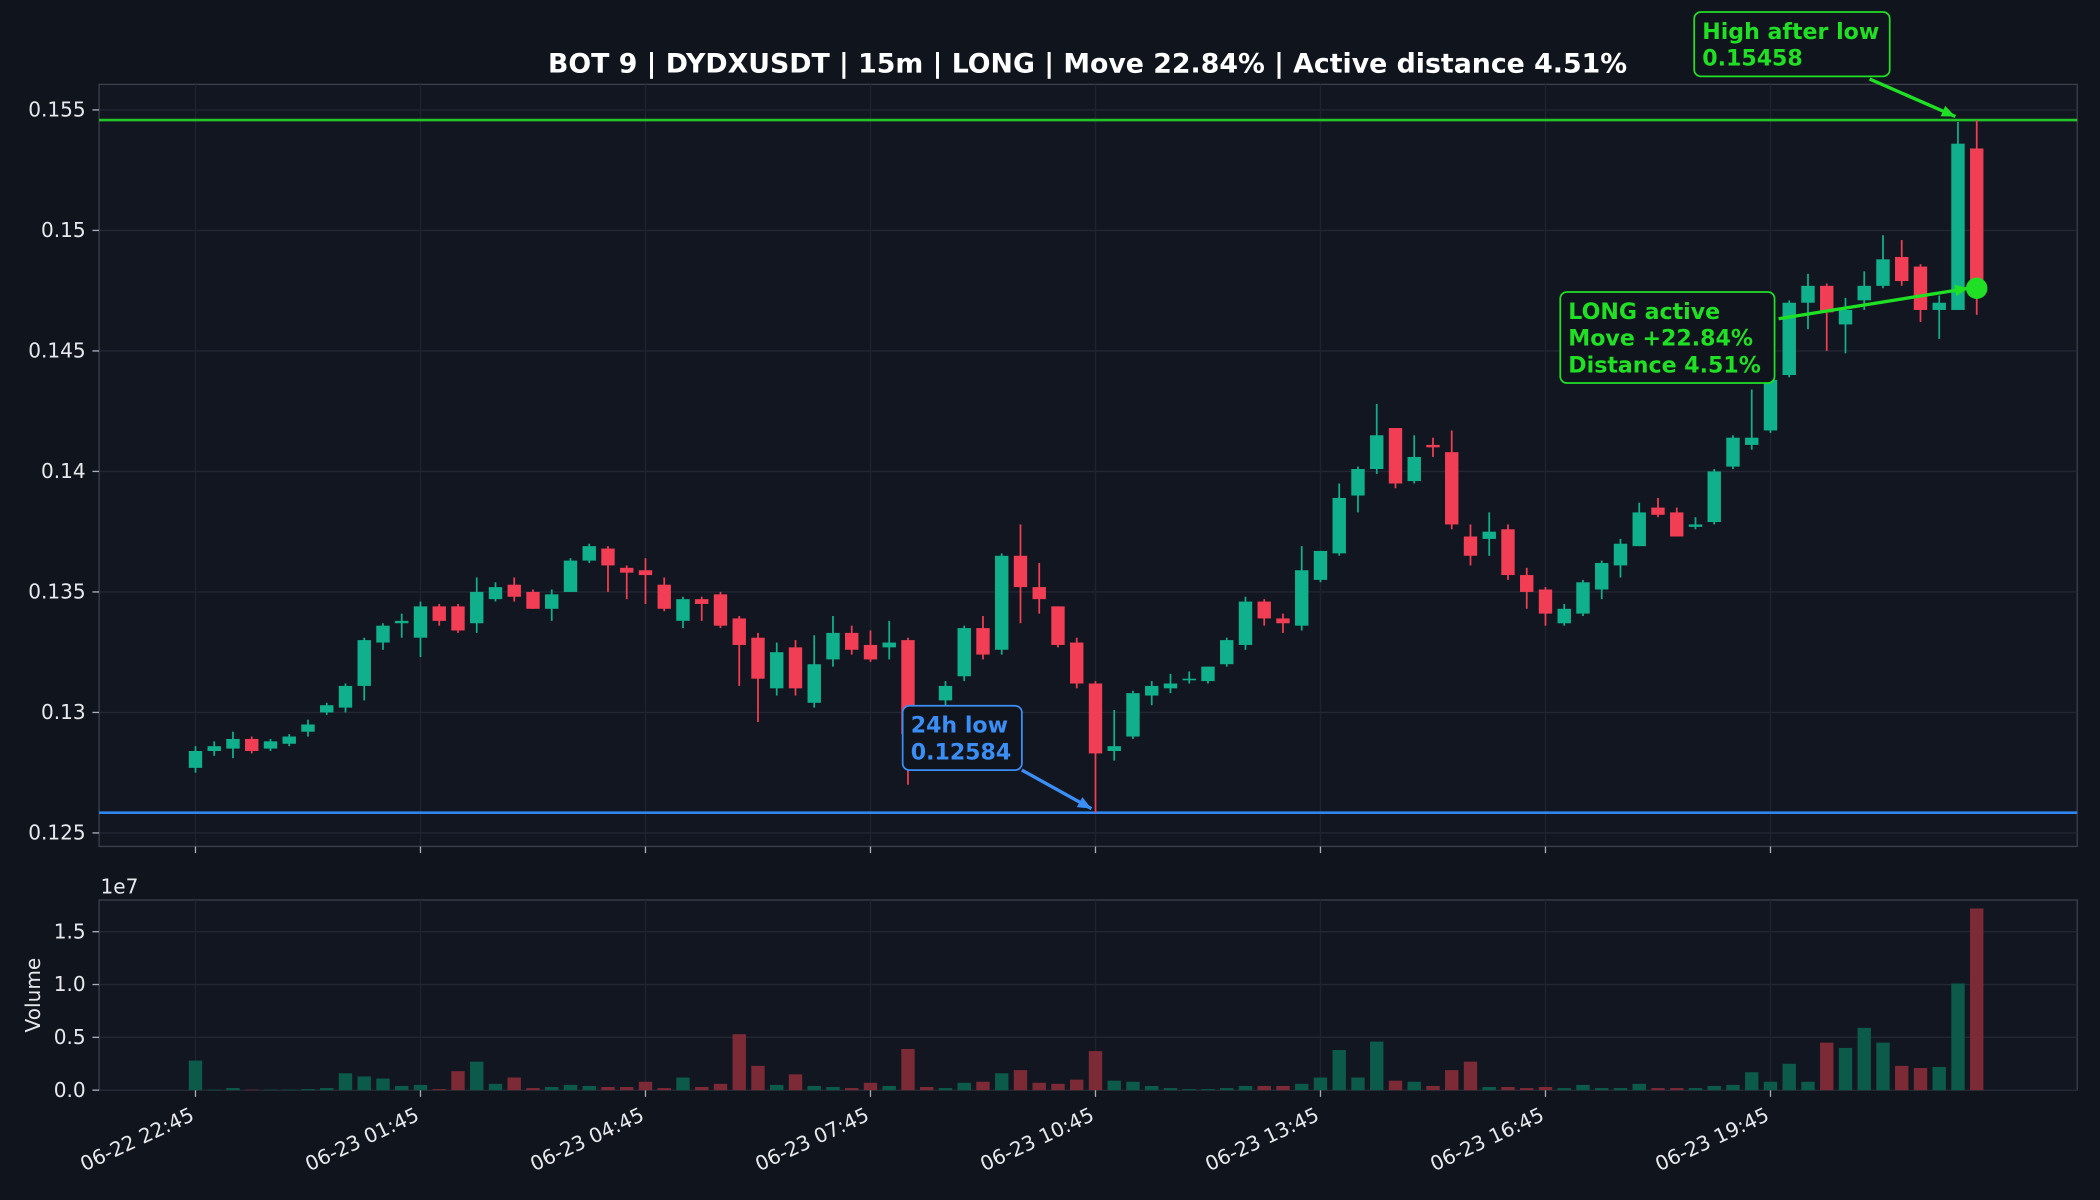  I want to click on y-tick-label: 0.14, so click(63, 471).